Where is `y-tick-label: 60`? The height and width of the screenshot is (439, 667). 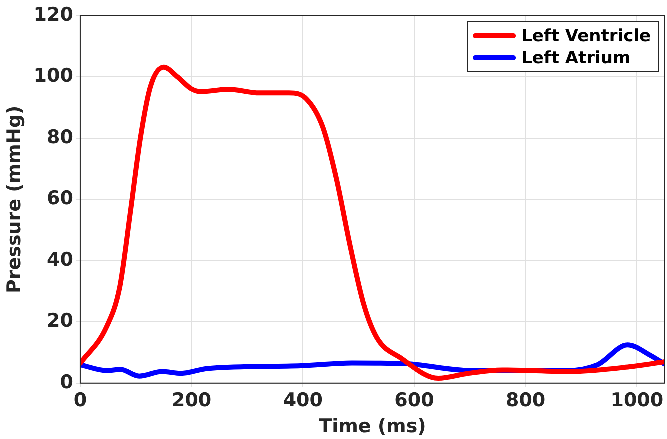 y-tick-label: 60 is located at coordinates (60, 199).